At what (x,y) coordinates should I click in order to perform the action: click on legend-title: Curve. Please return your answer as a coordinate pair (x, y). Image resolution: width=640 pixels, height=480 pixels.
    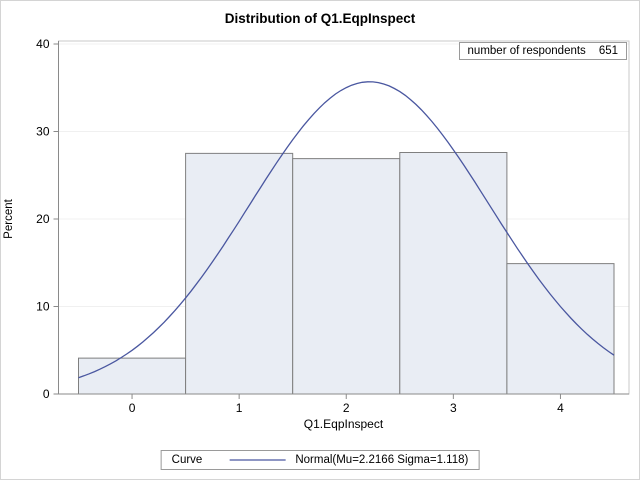
    Looking at the image, I should click on (187, 460).